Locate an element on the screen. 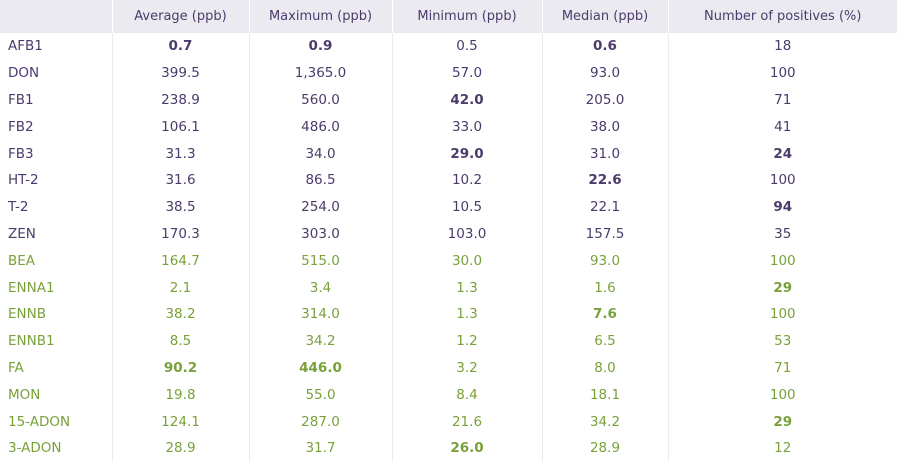 This screenshot has height=474, width=900. cell-minimum: 1.3 is located at coordinates (466, 287).